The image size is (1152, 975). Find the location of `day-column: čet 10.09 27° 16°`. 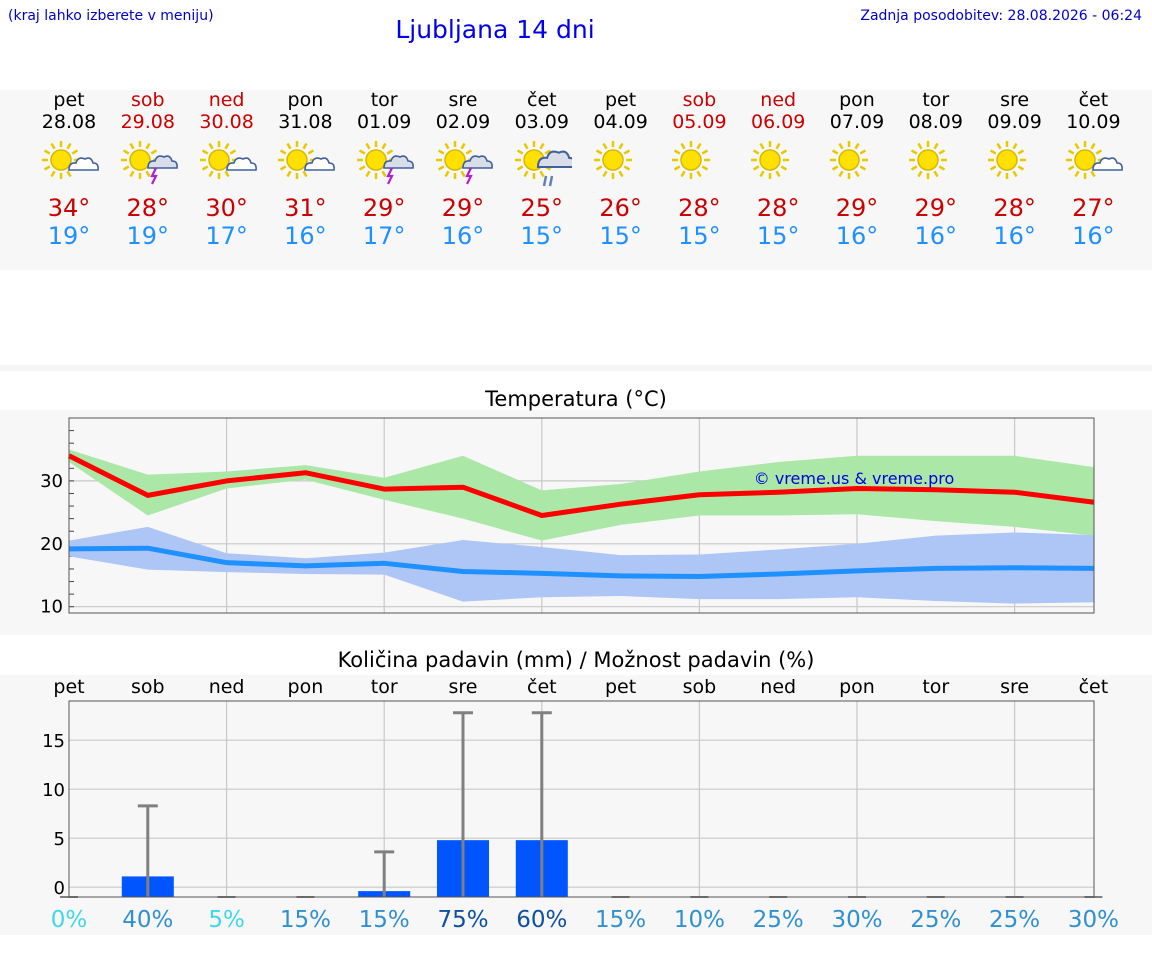

day-column: čet 10.09 27° 16° is located at coordinates (1093, 170).